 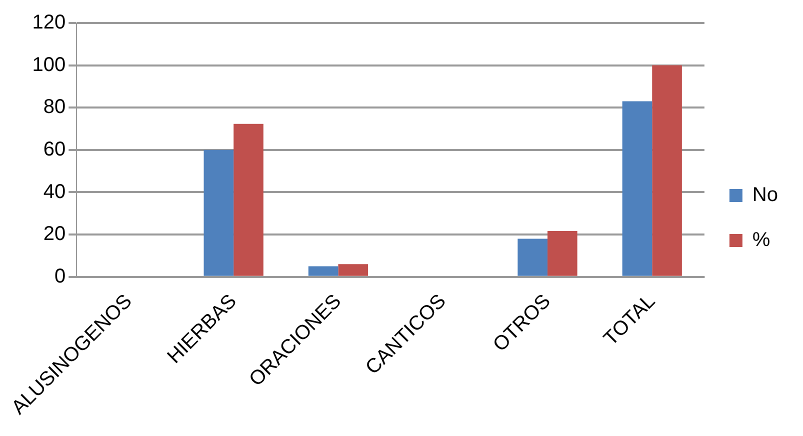 What do you see at coordinates (54, 191) in the screenshot?
I see `y-tick-label: 40` at bounding box center [54, 191].